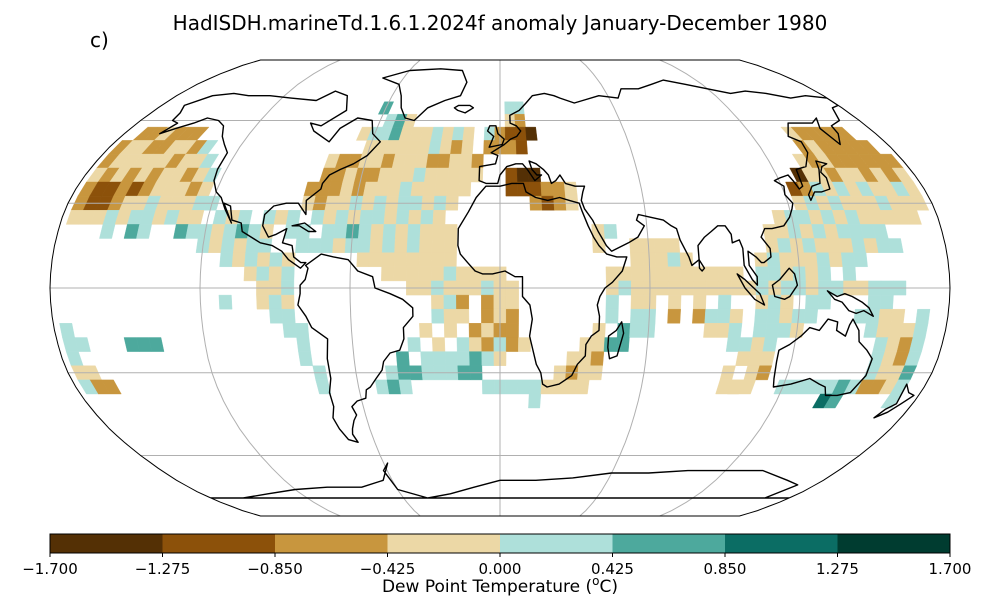  Describe the element at coordinates (388, 569) in the screenshot. I see `colorbar-tick-label: −0.425` at that location.